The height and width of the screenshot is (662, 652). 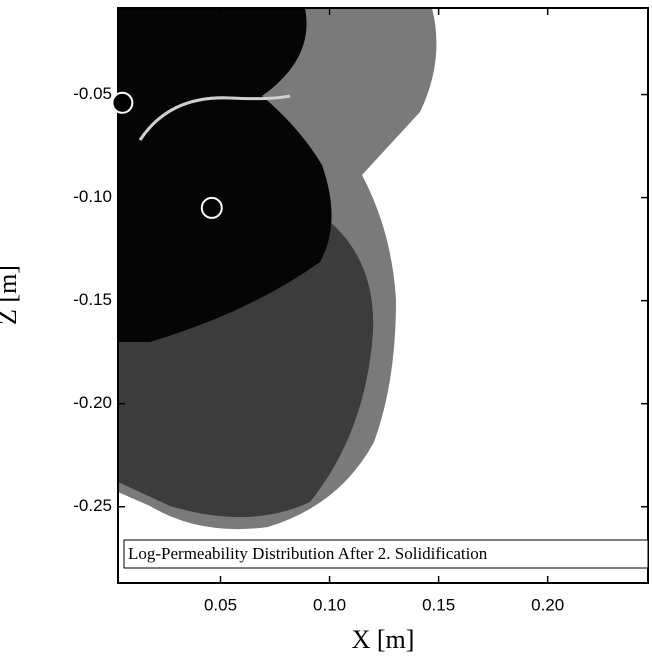 What do you see at coordinates (92, 402) in the screenshot?
I see `y-tick-label: -0.20` at bounding box center [92, 402].